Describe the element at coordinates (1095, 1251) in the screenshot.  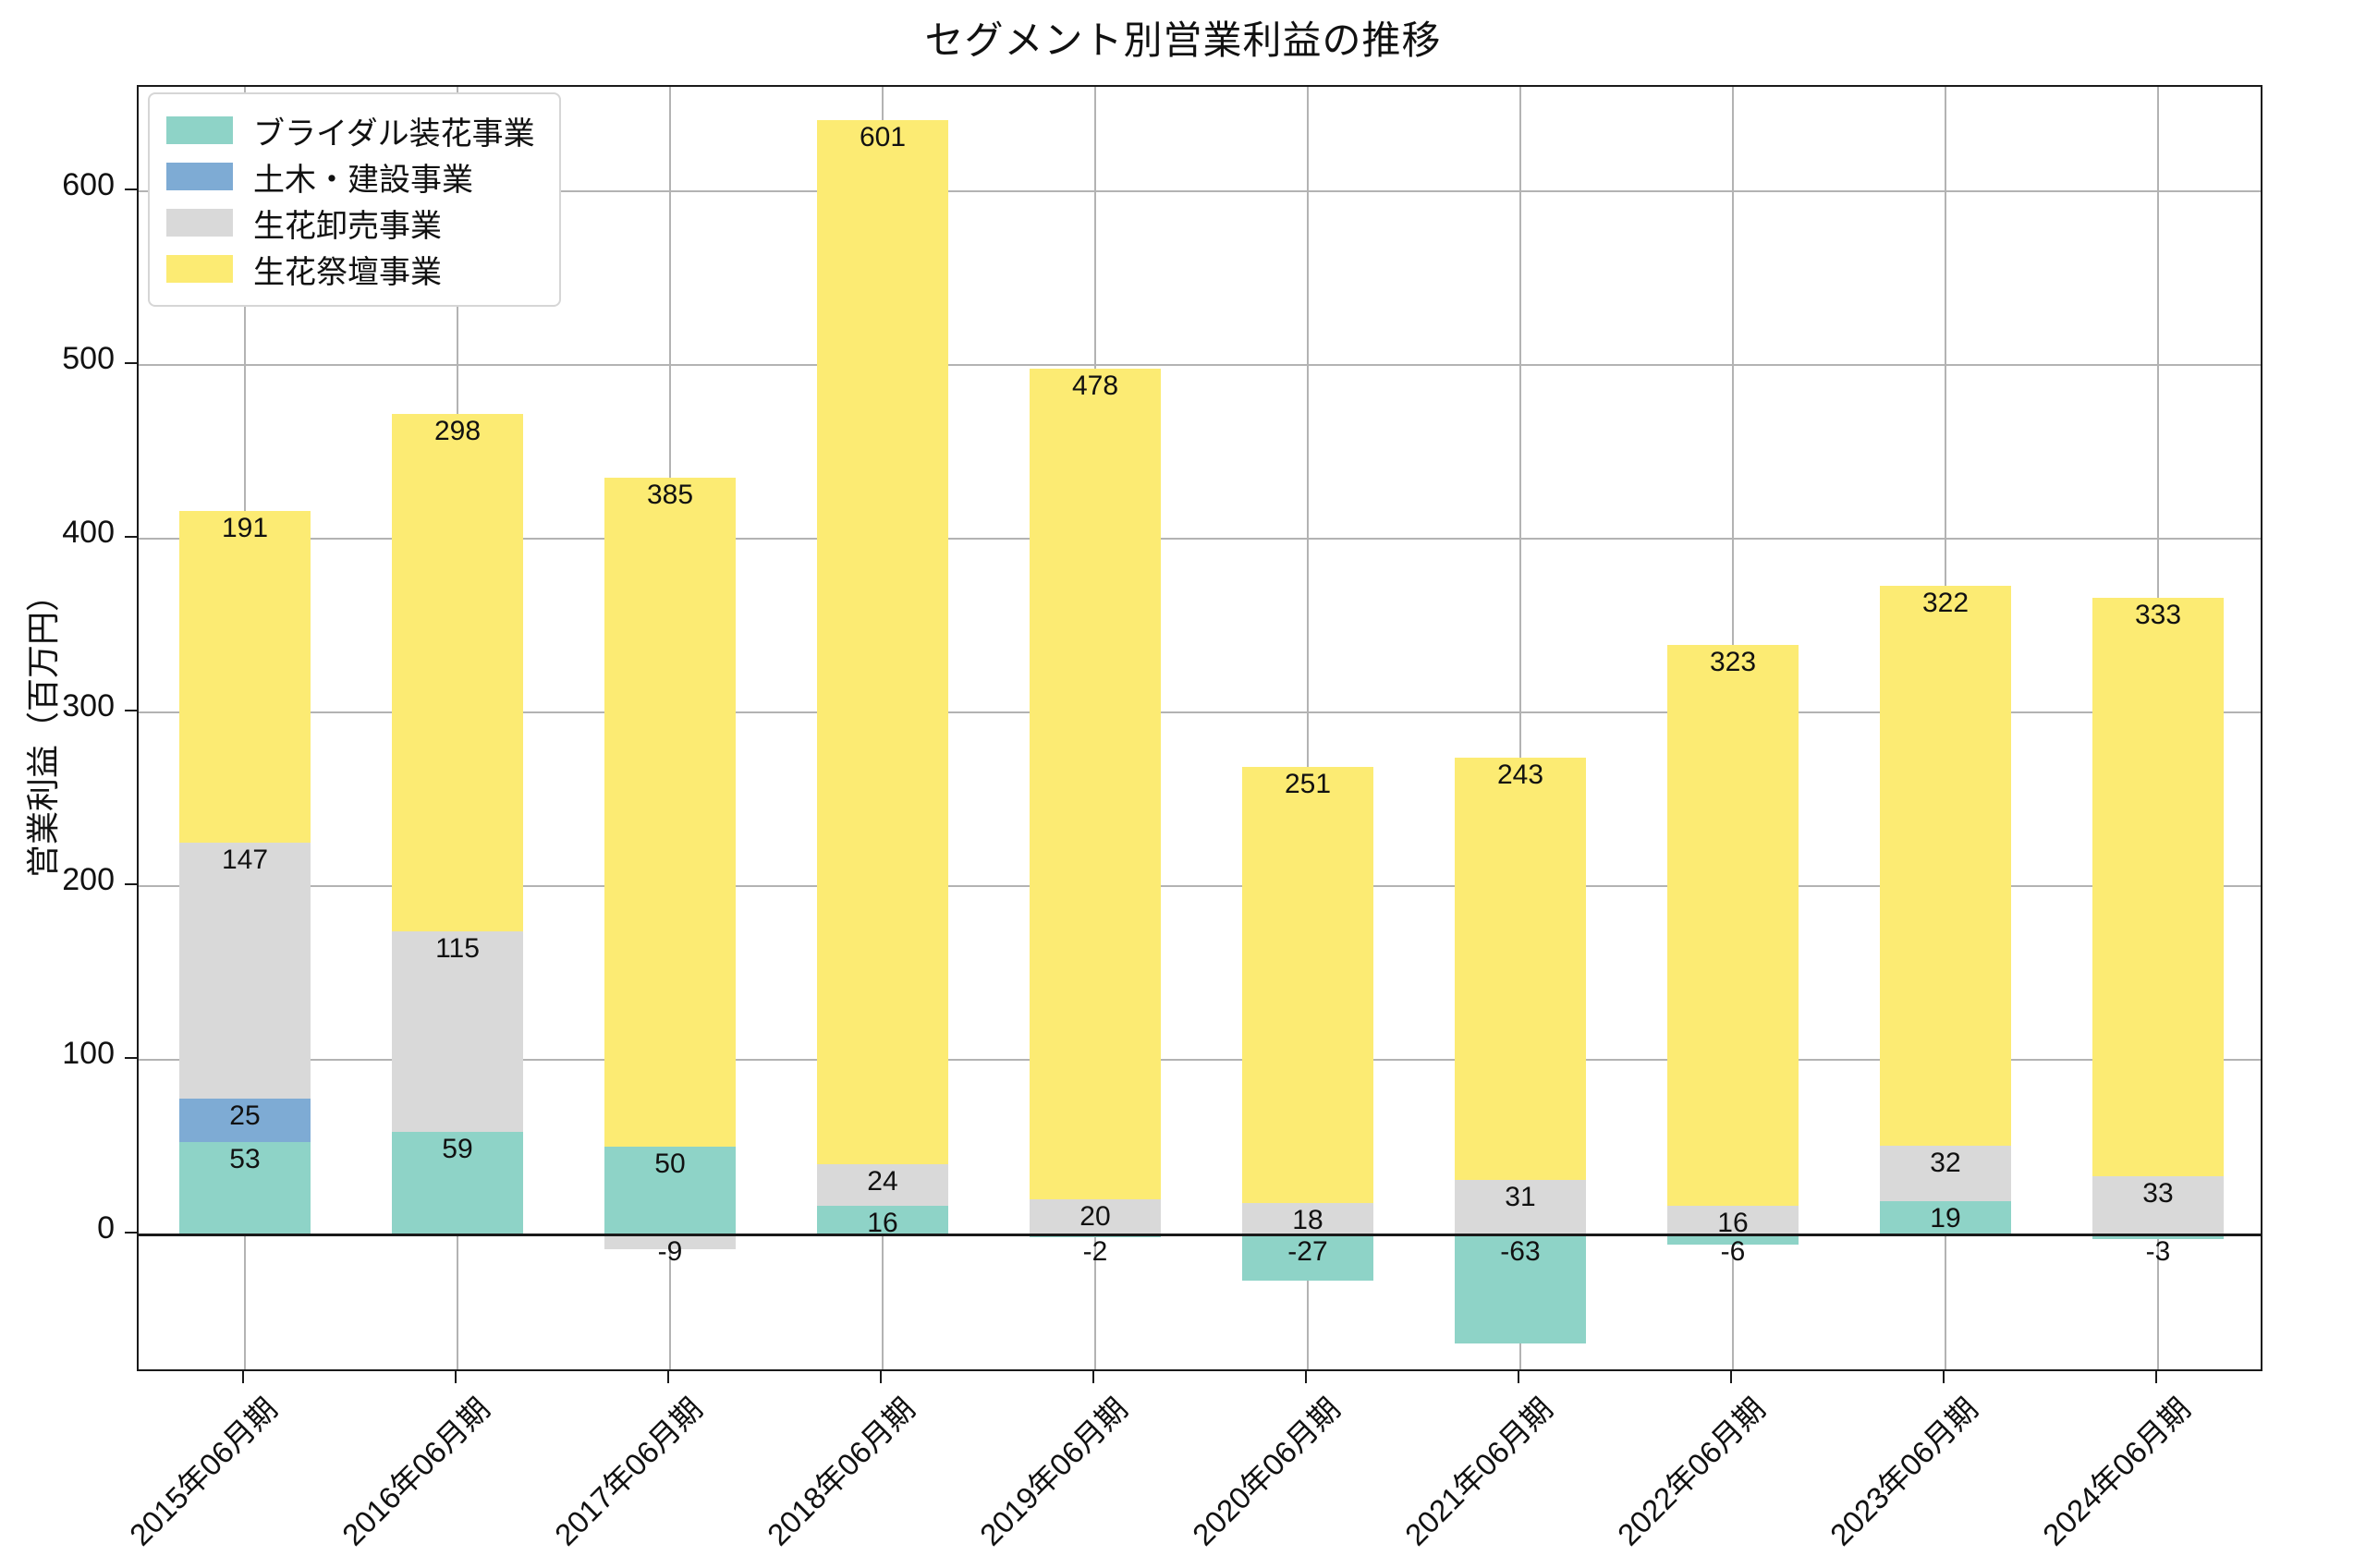
I see `bar-value-label: -2` at that location.